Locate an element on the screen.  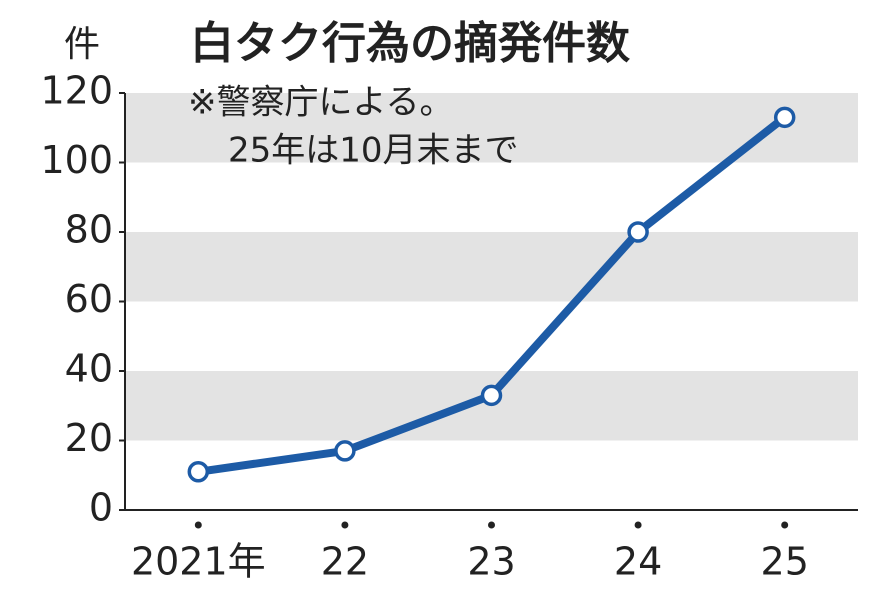
x-tick-label: 25 is located at coordinates (785, 562).